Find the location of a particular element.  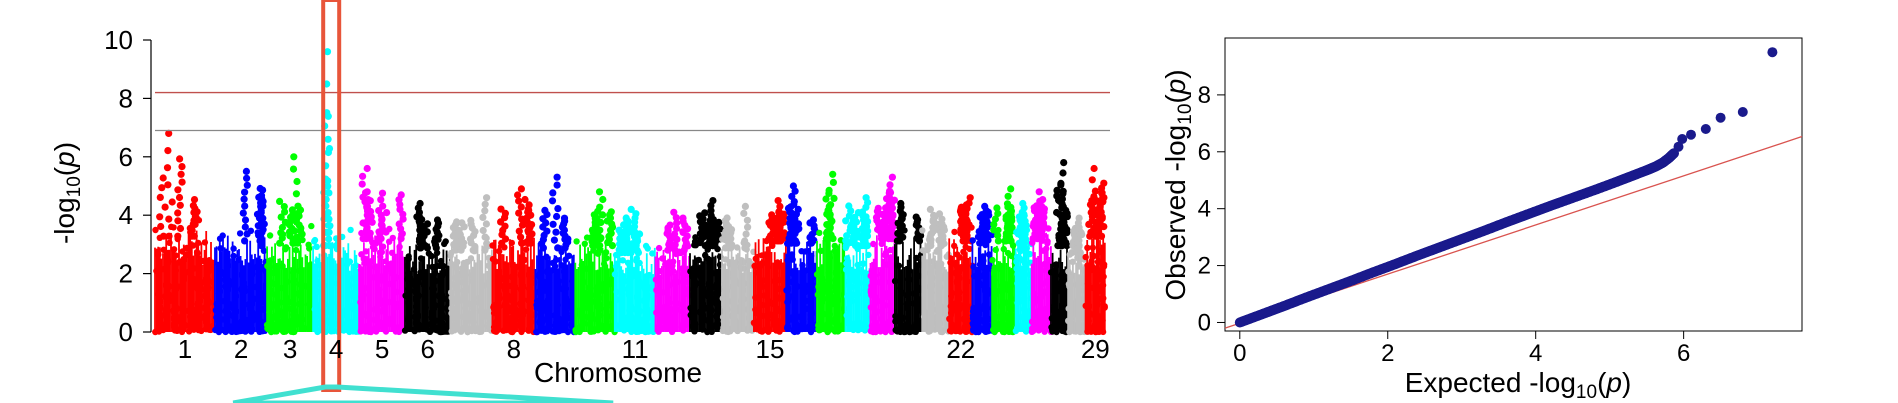

qq-x-tick-label: 4 is located at coordinates (1535, 353).